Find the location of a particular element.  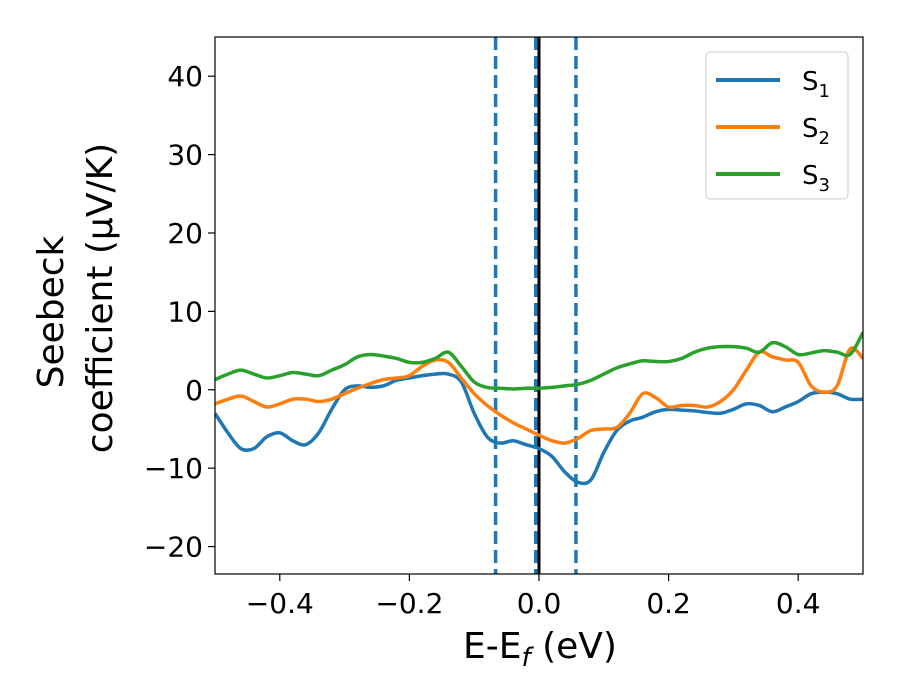

legend-label-s1: S1 is located at coordinates (816, 84).